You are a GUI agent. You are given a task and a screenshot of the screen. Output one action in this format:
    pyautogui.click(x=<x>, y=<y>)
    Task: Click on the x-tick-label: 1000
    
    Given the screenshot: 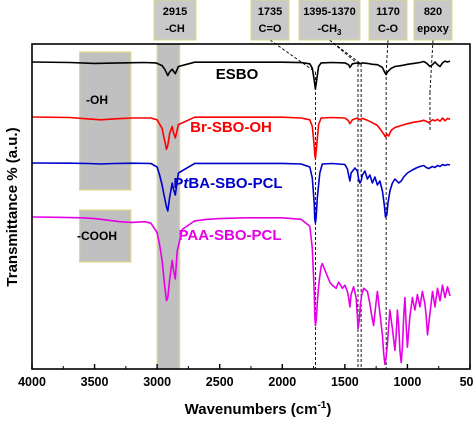 What is the action you would take?
    pyautogui.click(x=408, y=382)
    